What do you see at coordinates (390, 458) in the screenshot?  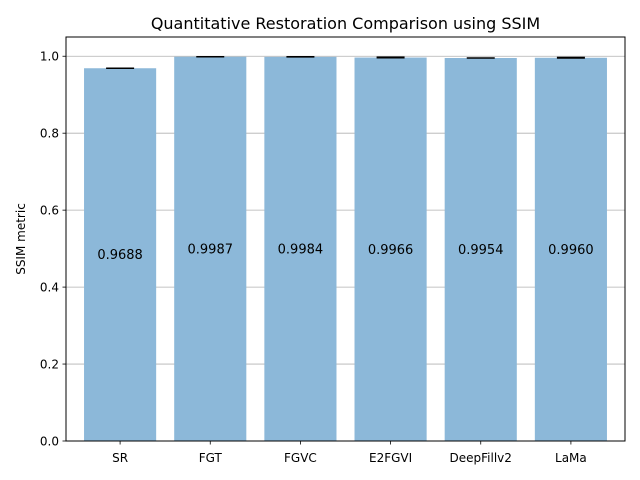 I see `x-tick-label: E2FGVI` at bounding box center [390, 458].